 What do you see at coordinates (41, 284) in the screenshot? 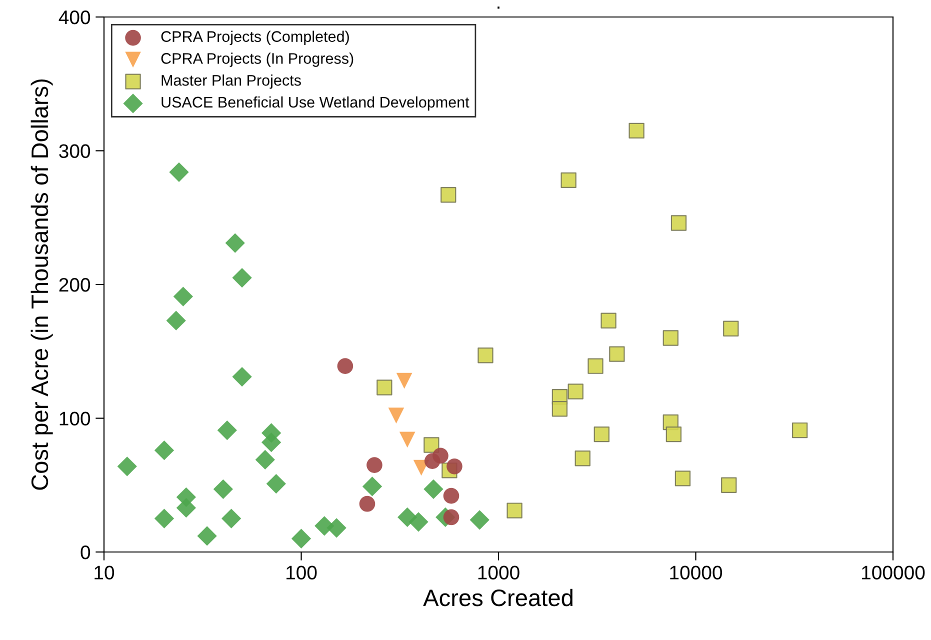
I see `y-axis-title: Cost per Acre (in Thousands of Dollars)` at bounding box center [41, 284].